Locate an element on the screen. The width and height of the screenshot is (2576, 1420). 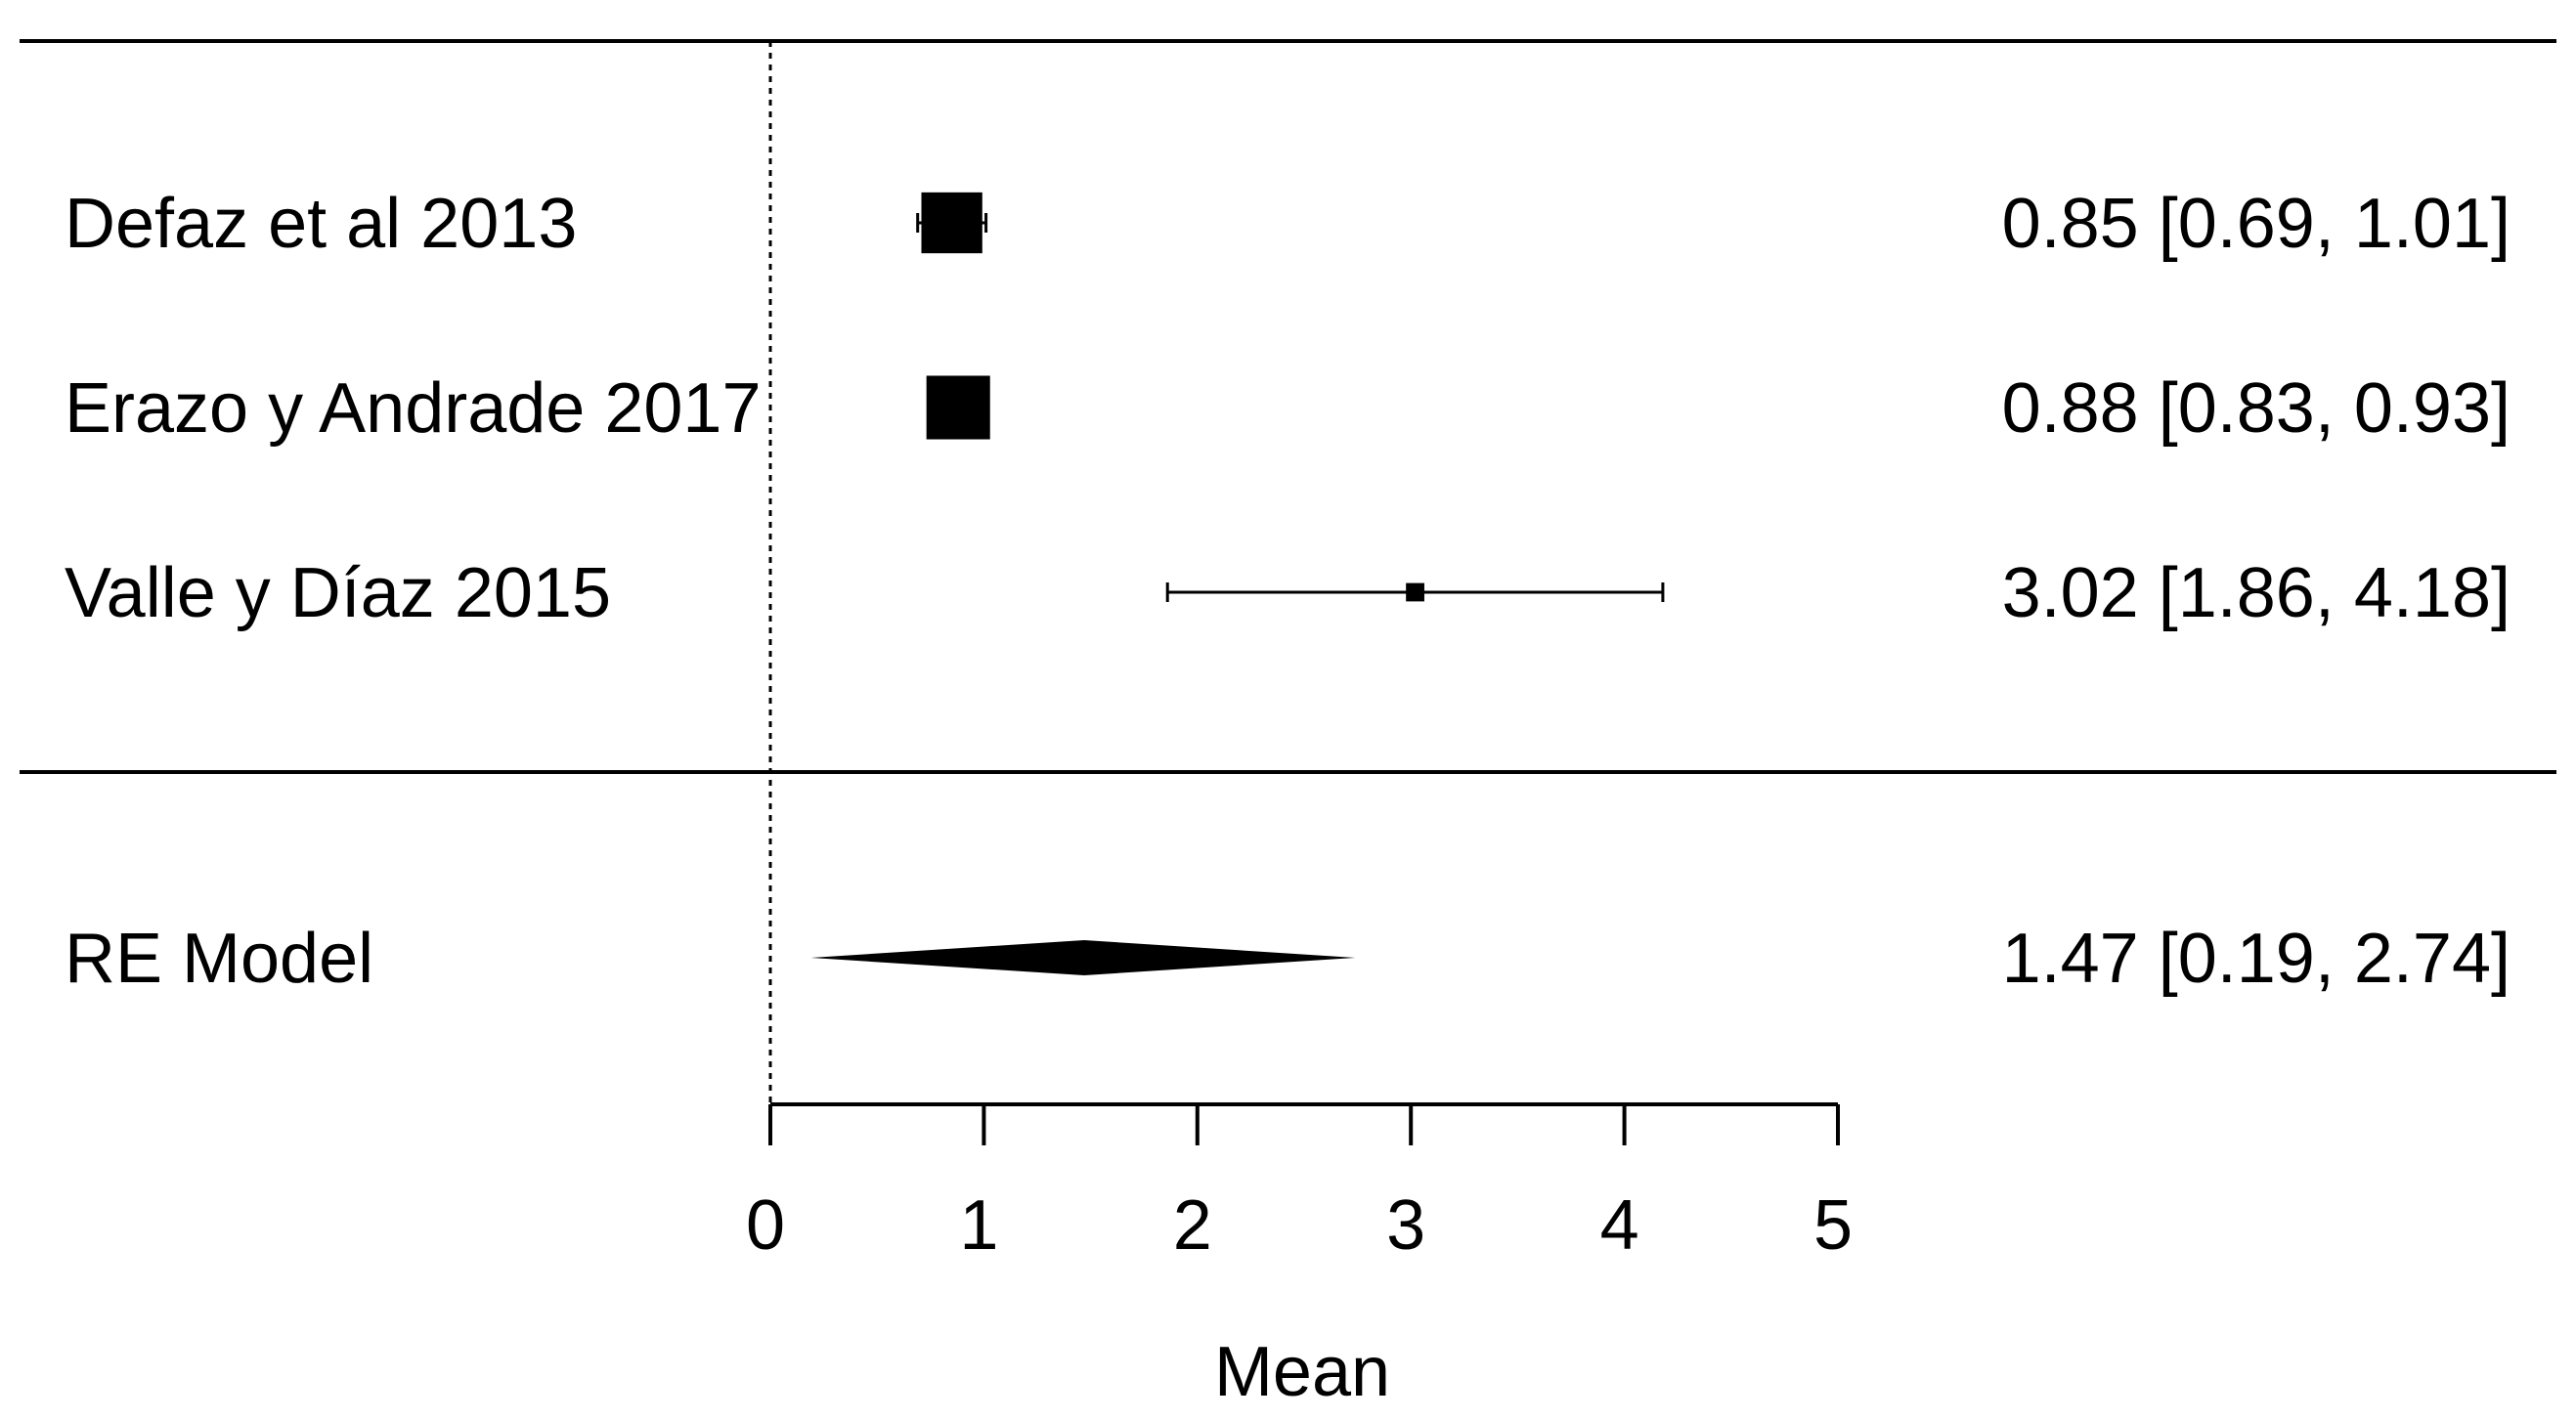
study-row: Erazo y Andrade 2017 0.88 [0.83, 0.93] is located at coordinates (1288, 409).